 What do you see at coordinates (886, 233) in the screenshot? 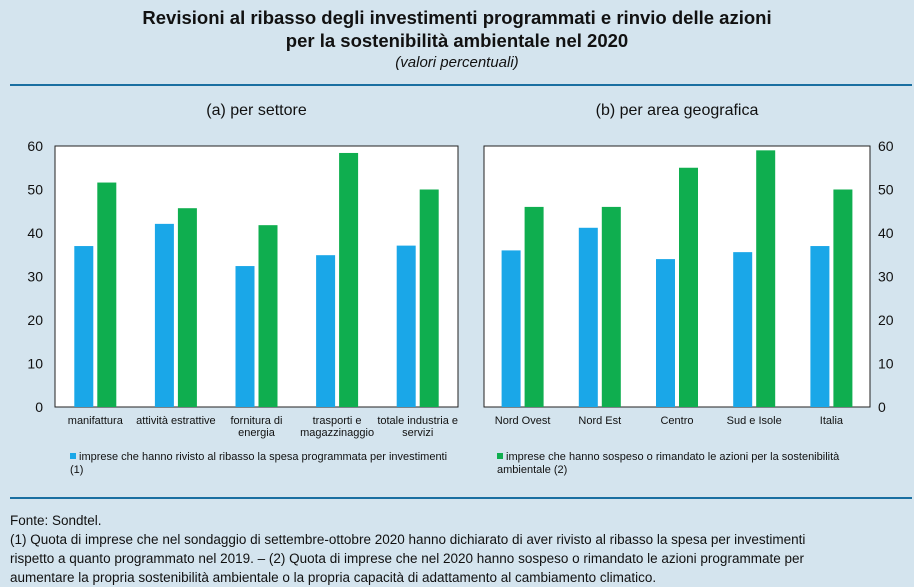
I see `panel-b-ytick-40: 40` at bounding box center [886, 233].